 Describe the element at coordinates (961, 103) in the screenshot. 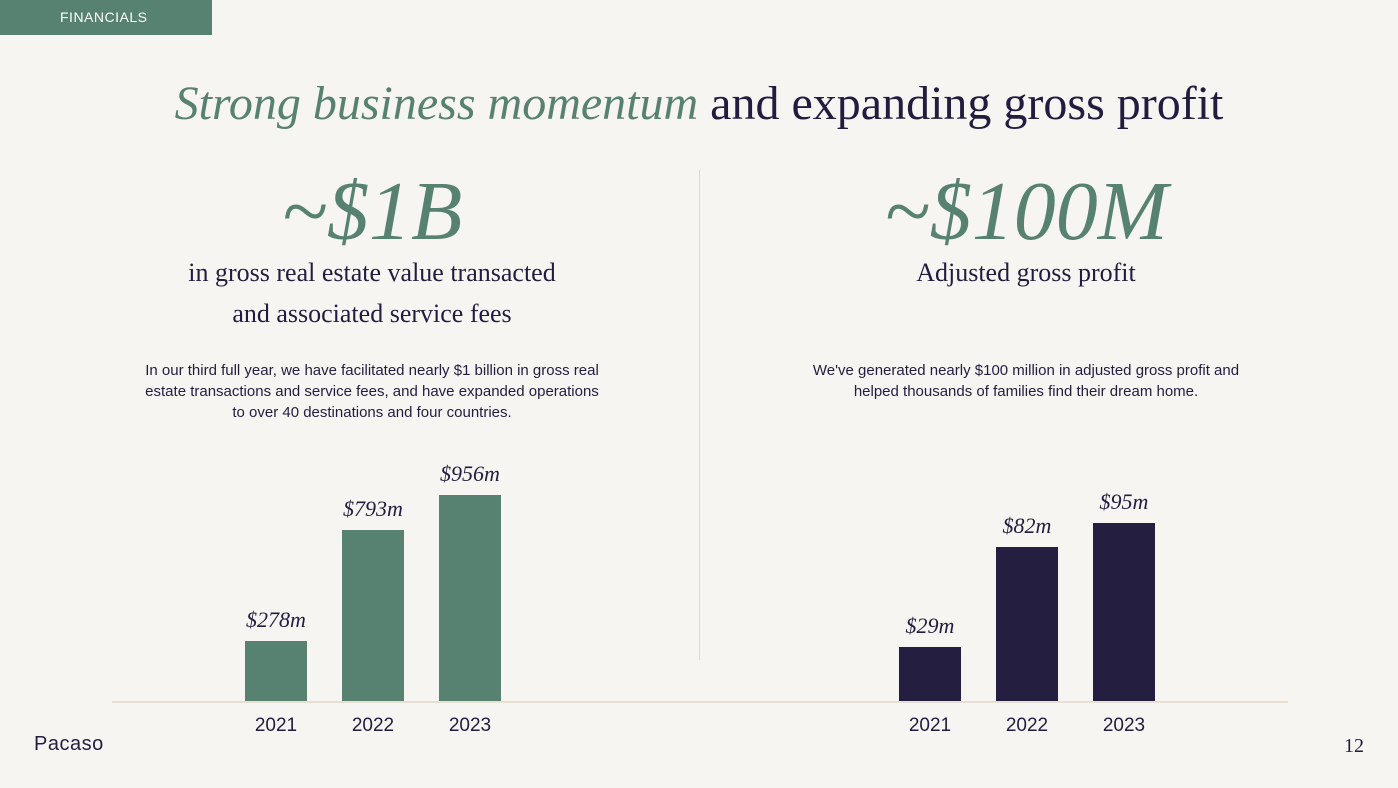

I see `title-rest: and expanding gross profit` at that location.